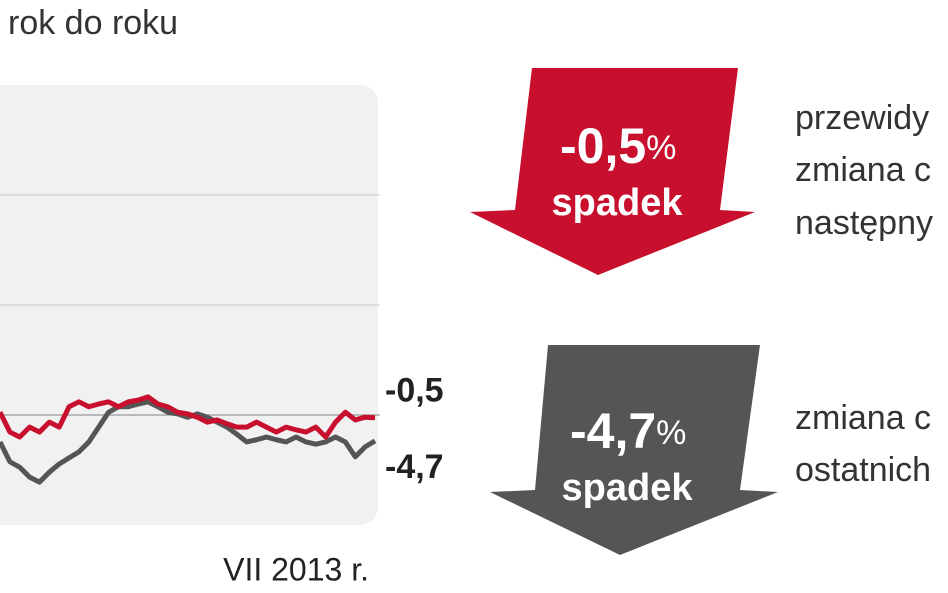 The width and height of the screenshot is (948, 593). I want to click on callout-text: przewidy, so click(862, 118).